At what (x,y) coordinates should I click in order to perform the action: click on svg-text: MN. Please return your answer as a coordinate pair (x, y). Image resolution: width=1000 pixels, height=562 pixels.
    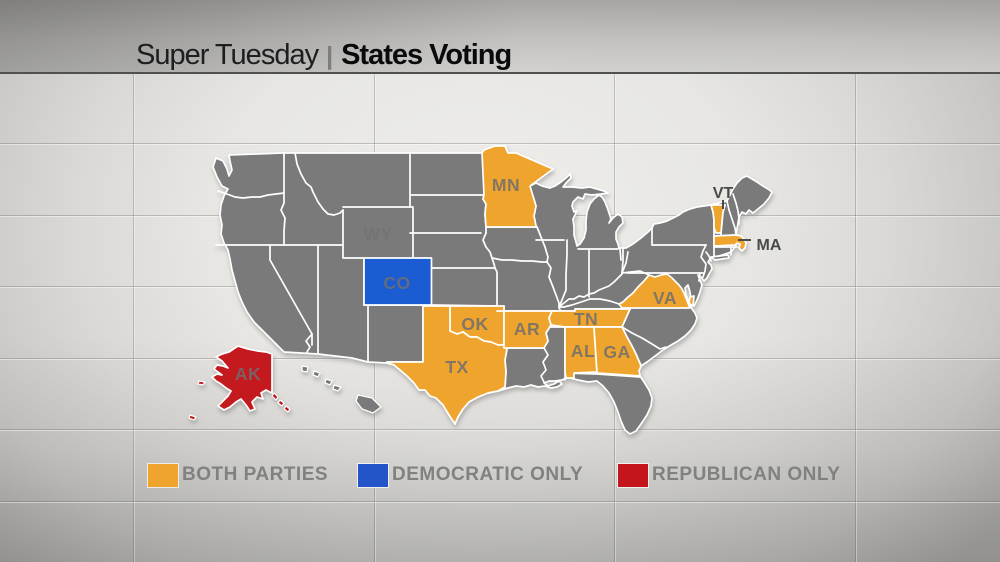
    Looking at the image, I should click on (506, 185).